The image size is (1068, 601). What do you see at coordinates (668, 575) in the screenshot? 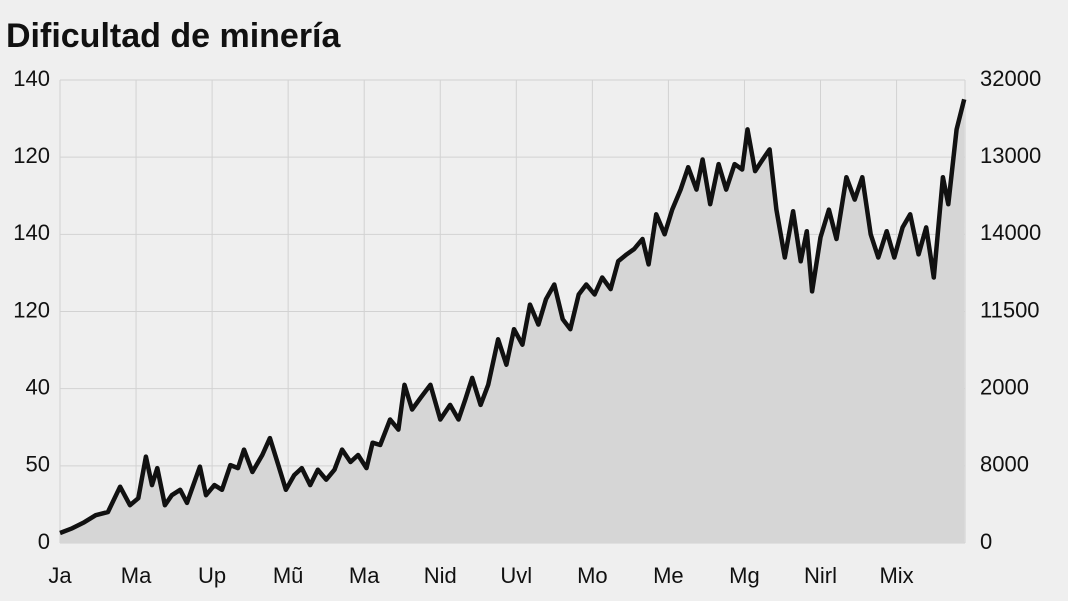
I see `x-tick-label: Me` at bounding box center [668, 575].